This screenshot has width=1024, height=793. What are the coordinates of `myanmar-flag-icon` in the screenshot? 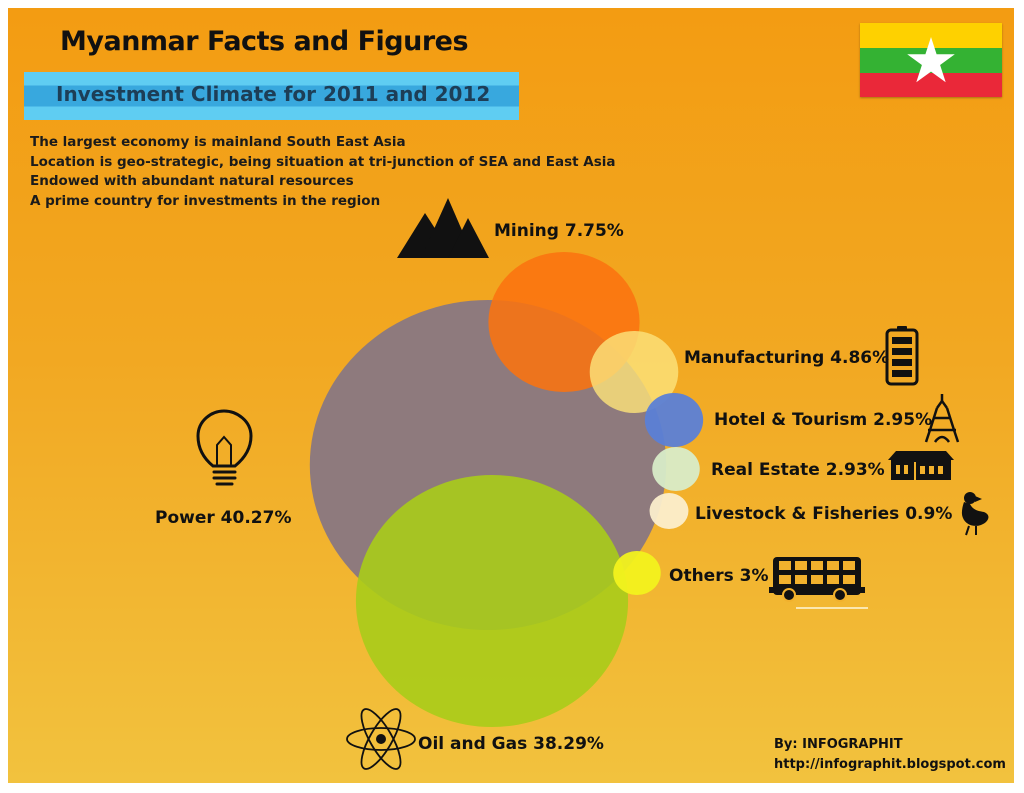 It's located at (931, 60).